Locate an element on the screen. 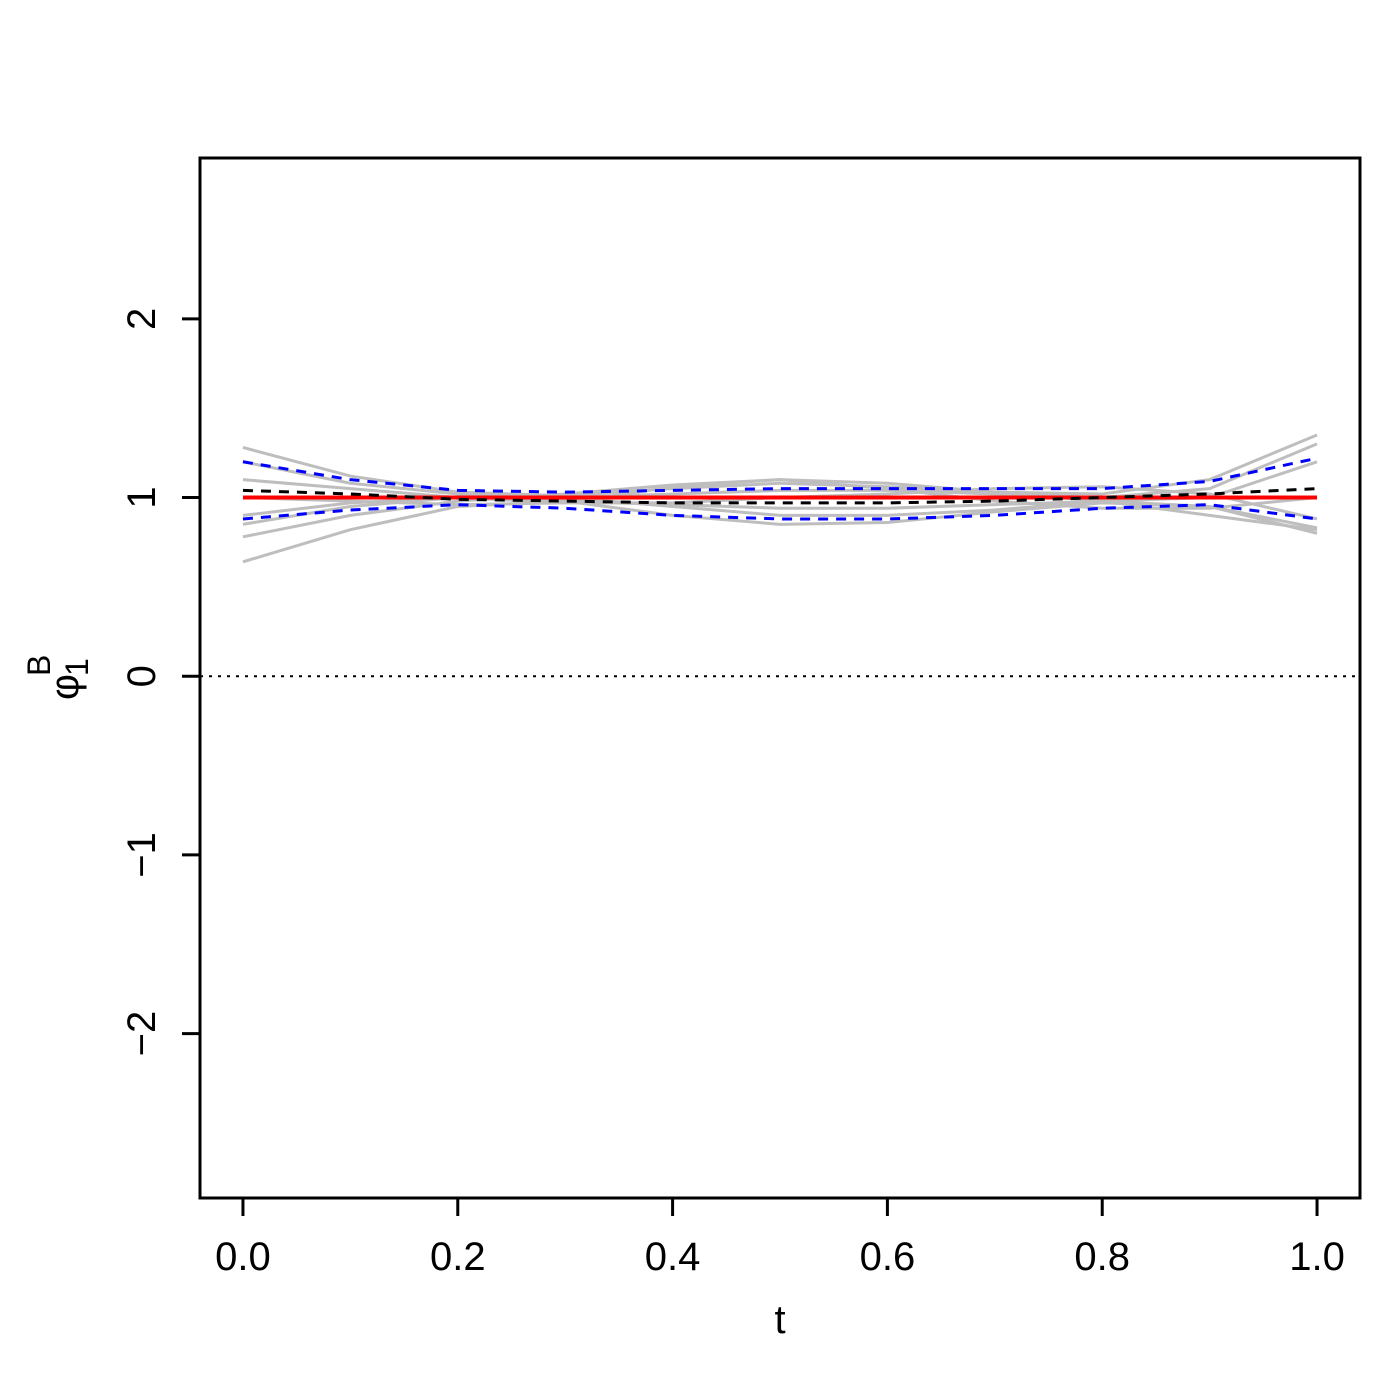  y-axis-label: φ 1 B is located at coordinates (58, 677).